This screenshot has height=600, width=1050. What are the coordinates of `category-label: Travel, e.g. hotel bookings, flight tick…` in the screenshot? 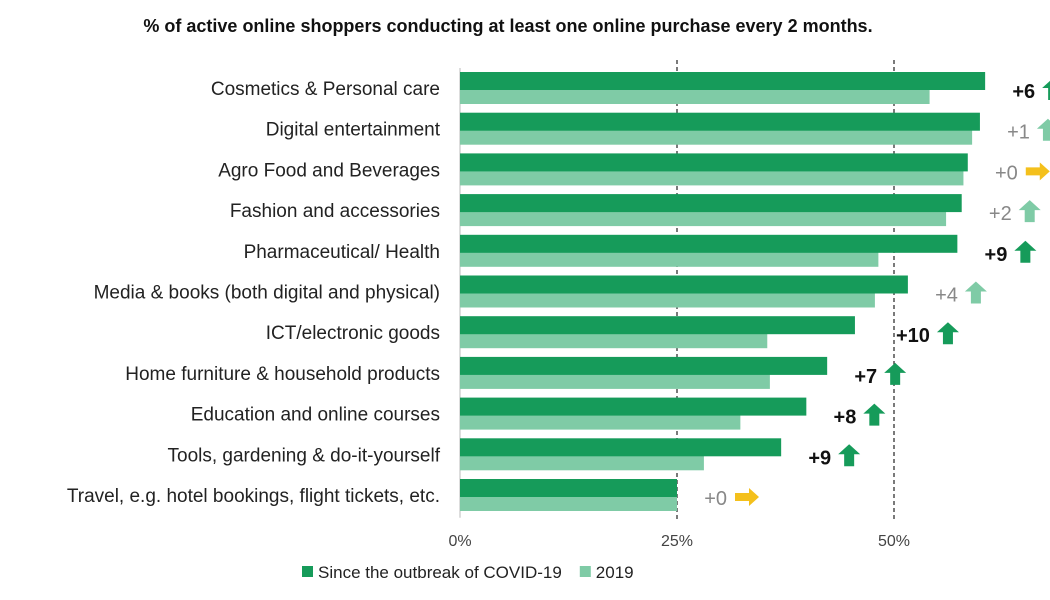 It's located at (253, 496).